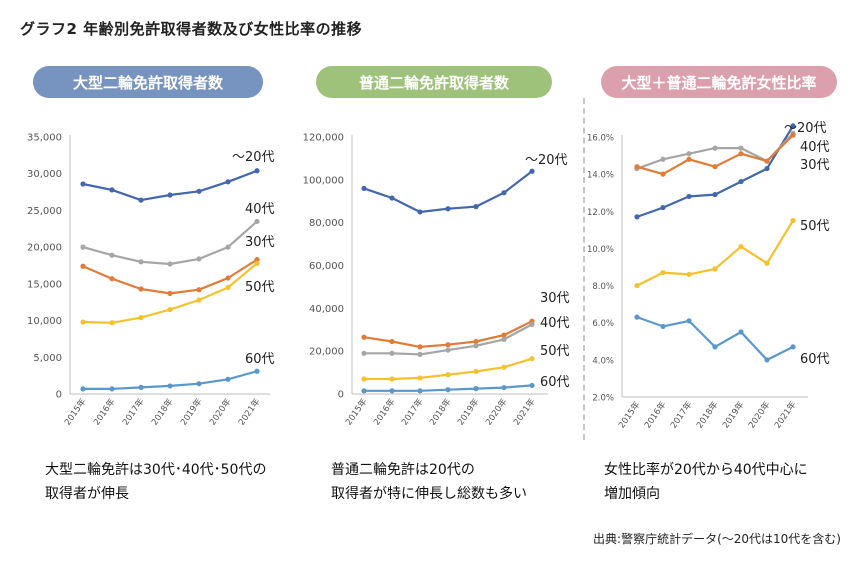 The image size is (863, 565). What do you see at coordinates (44, 211) in the screenshot?
I see `y-tick-label: 25,000` at bounding box center [44, 211].